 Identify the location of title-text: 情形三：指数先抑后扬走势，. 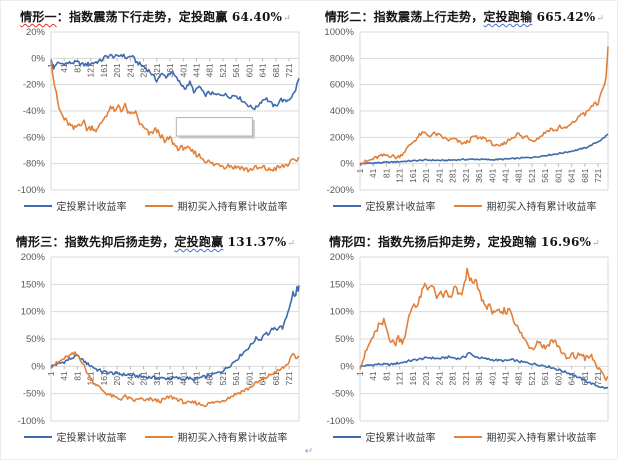
(95, 242).